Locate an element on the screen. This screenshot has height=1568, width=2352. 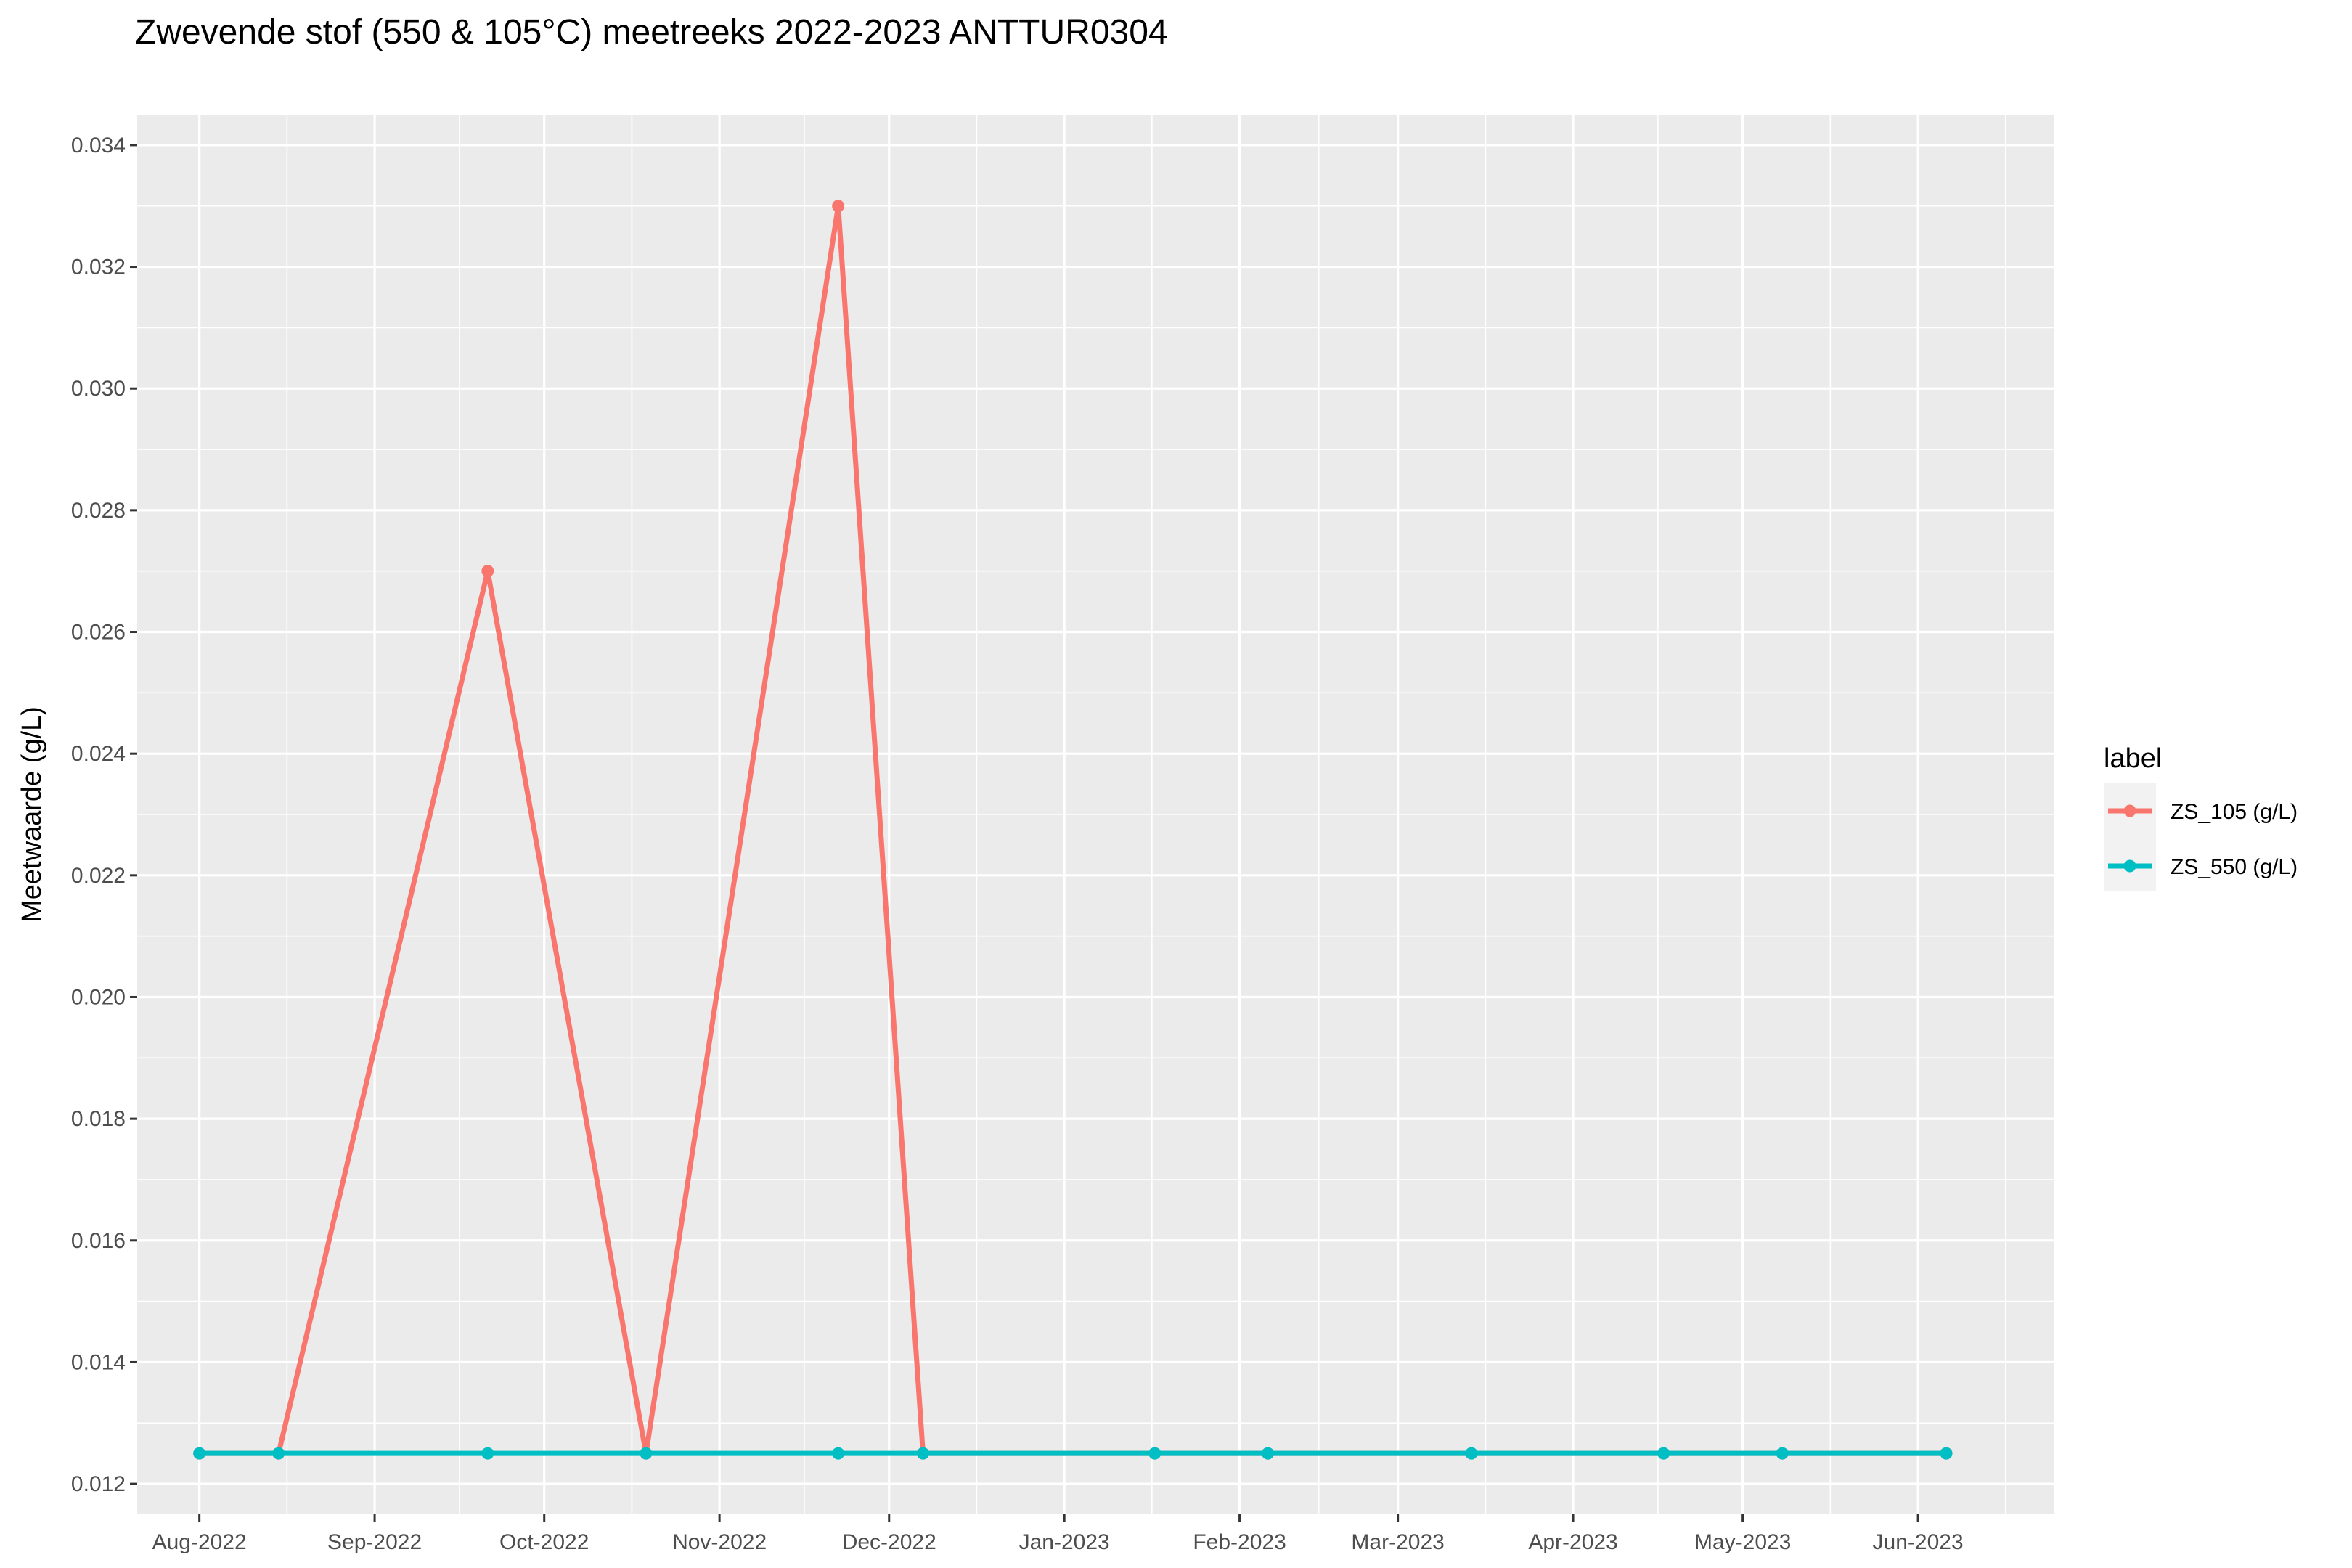
y-tick-label: 0.034 is located at coordinates (99, 146).